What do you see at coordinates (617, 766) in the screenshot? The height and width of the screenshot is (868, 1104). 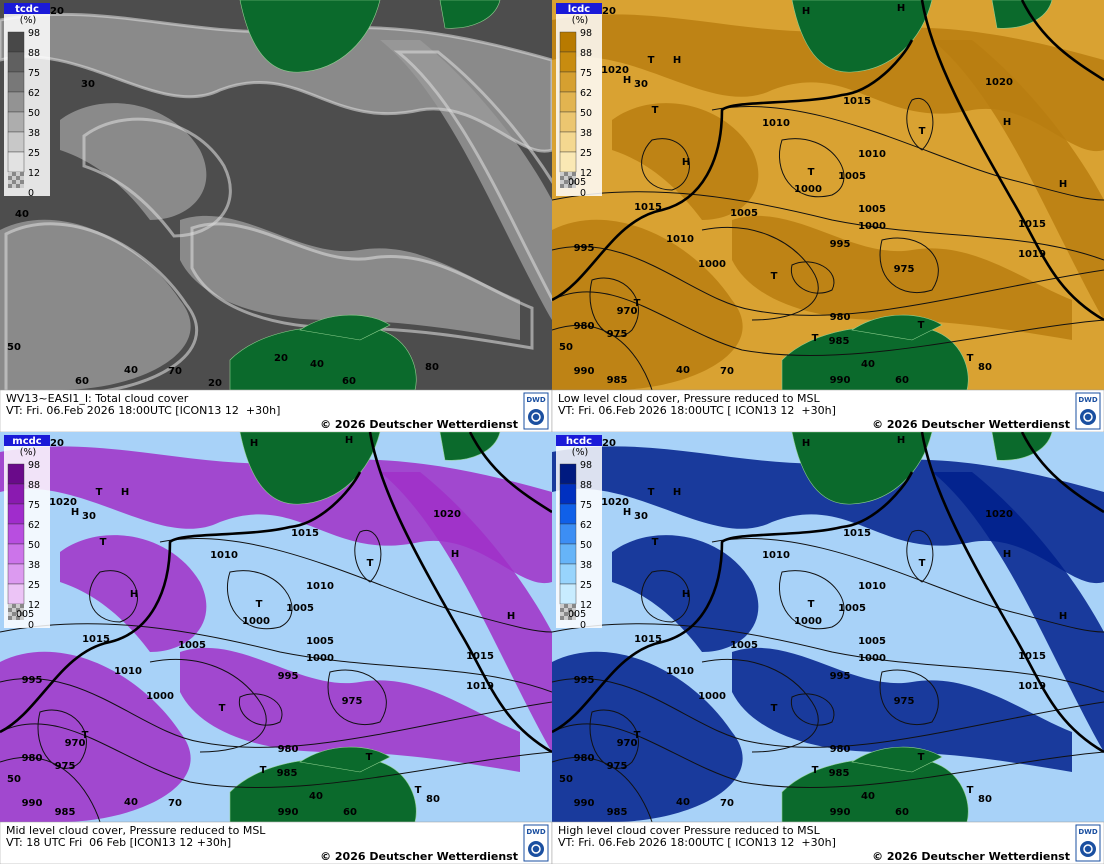 I see `map-label: 975` at bounding box center [617, 766].